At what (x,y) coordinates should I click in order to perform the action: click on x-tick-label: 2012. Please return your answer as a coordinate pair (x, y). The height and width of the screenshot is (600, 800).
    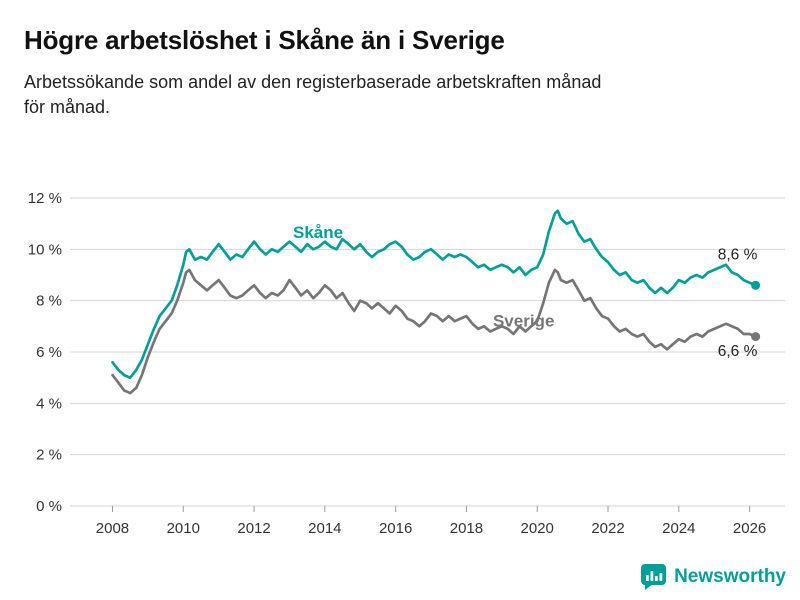
    Looking at the image, I should click on (253, 528).